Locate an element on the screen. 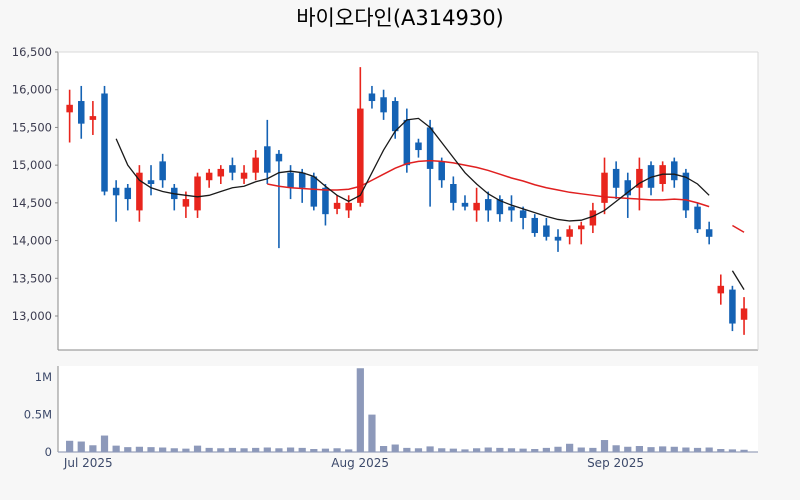  page-title: 바이오다인(A314930) is located at coordinates (400, 18).